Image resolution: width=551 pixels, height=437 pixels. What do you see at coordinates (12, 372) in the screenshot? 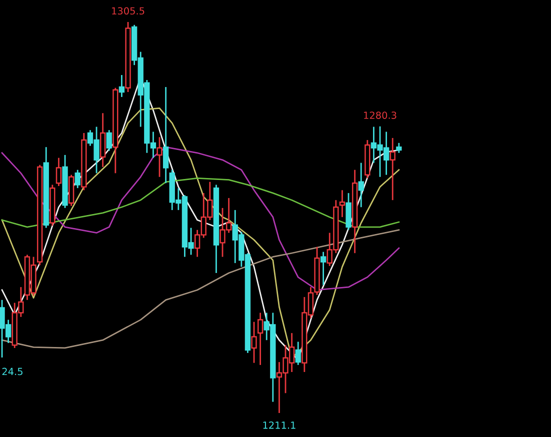
I see `annotation: 24.5` at bounding box center [12, 372].